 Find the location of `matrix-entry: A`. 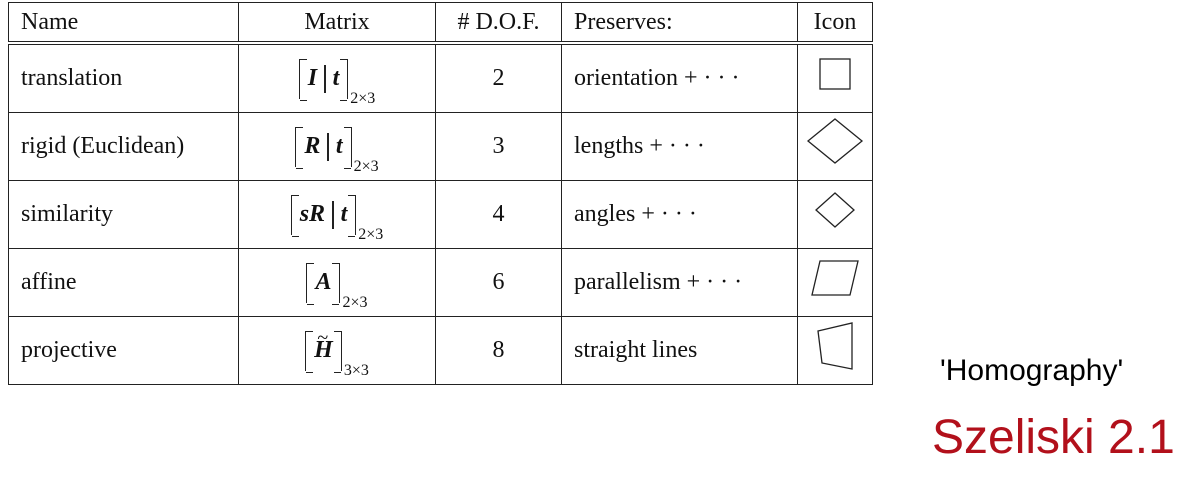

matrix-entry: A is located at coordinates (323, 281).